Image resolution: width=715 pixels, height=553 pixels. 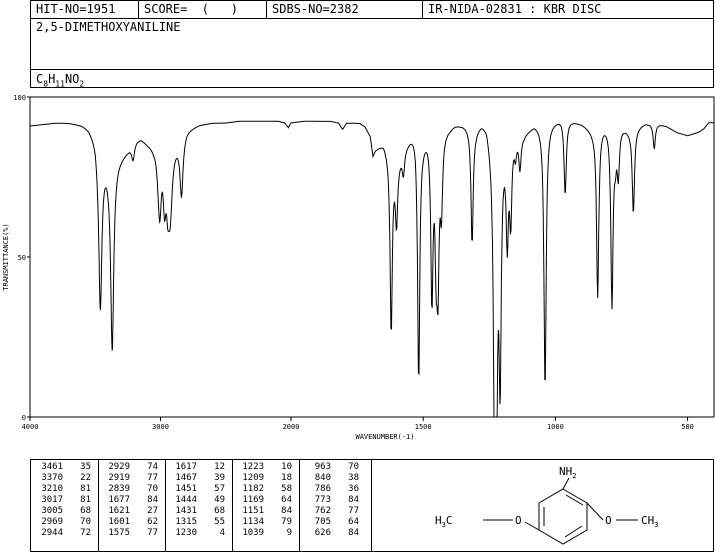 What do you see at coordinates (687, 427) in the screenshot?
I see `x-tick-label: 500` at bounding box center [687, 427].